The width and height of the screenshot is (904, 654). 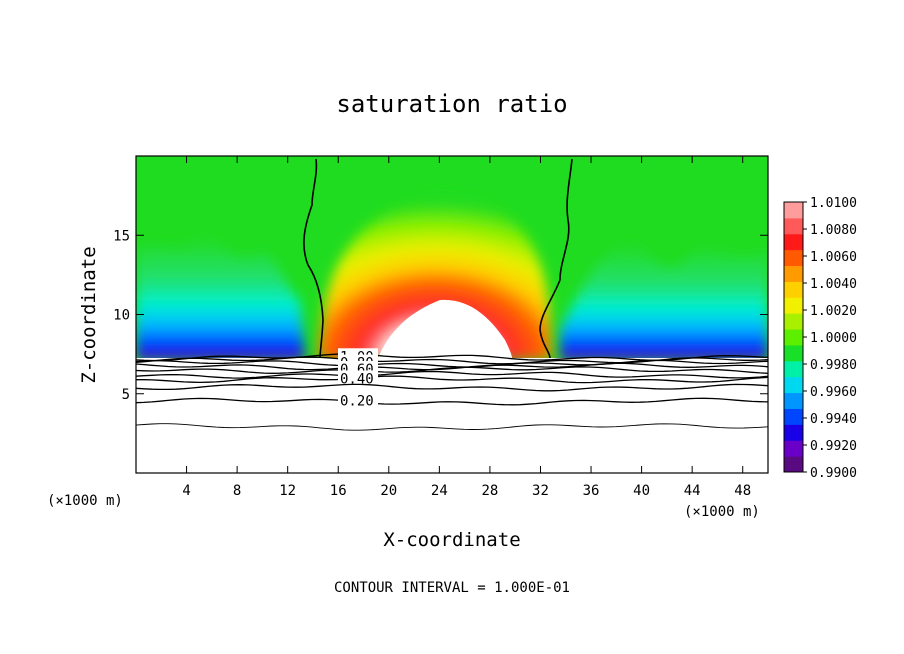 What do you see at coordinates (833, 473) in the screenshot?
I see `colorbar-label: 0.9900` at bounding box center [833, 473].